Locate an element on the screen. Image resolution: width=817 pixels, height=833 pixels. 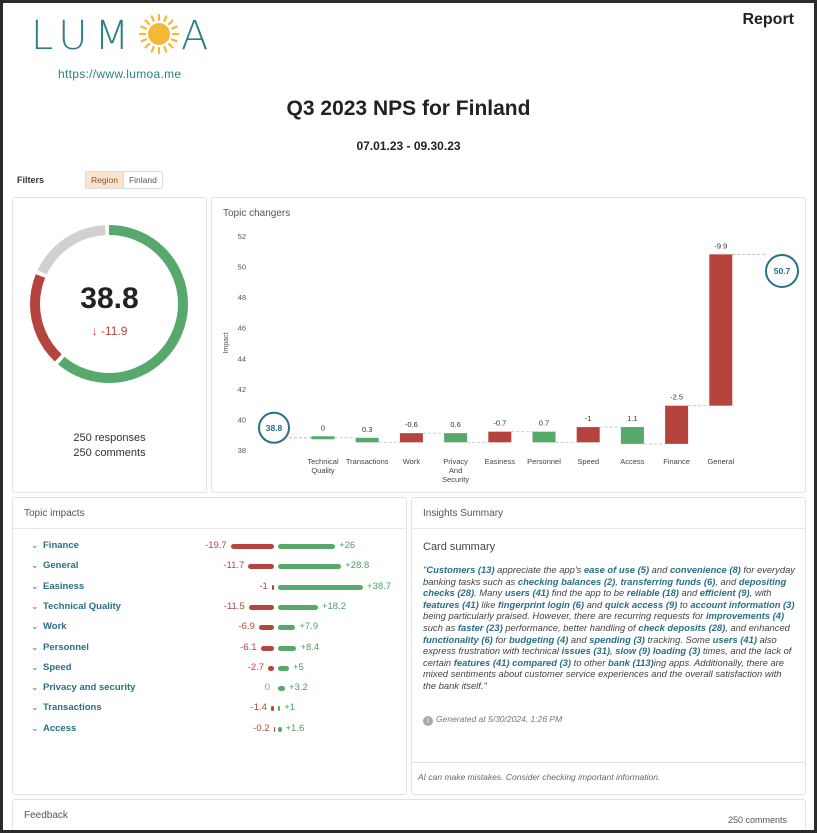
impact-row-technical-quality: ⌄ Technical Quality -11.5 +18.2 is located at coordinates (209, 608).